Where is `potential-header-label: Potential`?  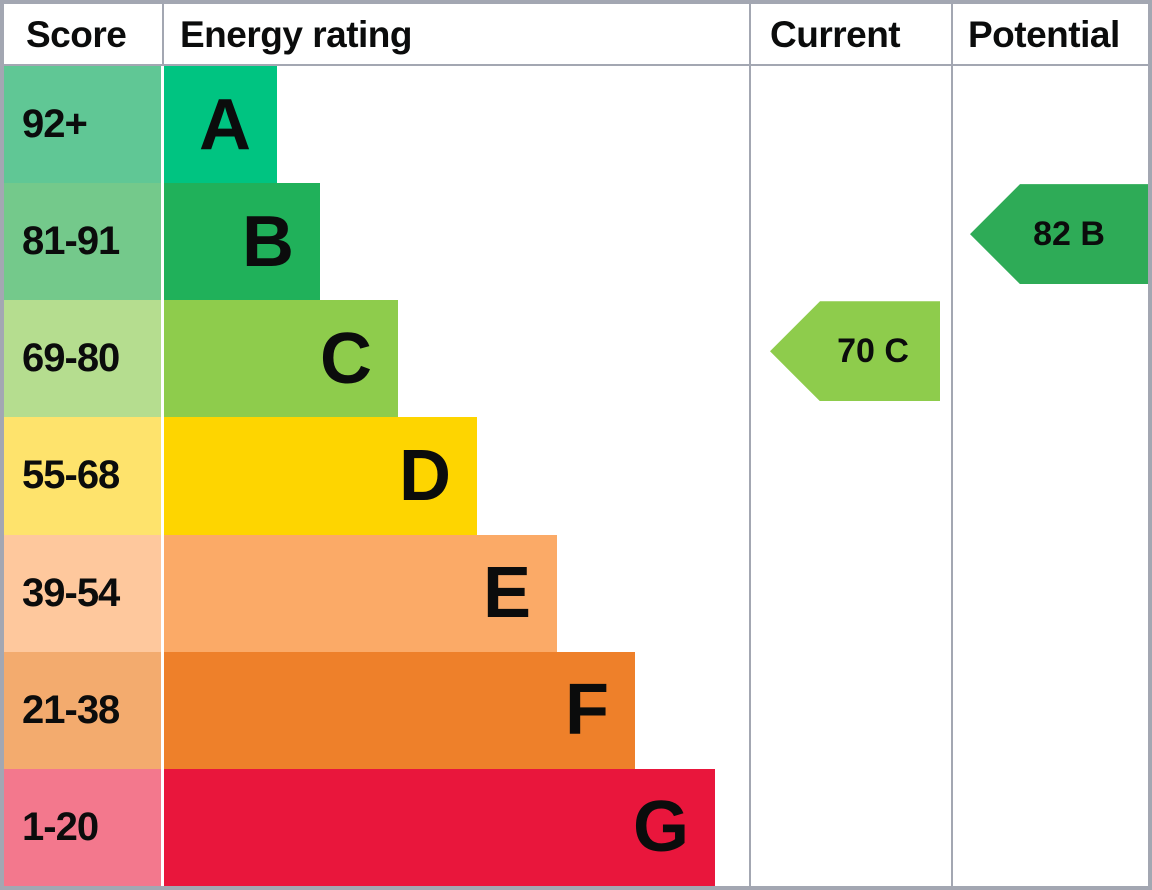
potential-header-label: Potential is located at coordinates (1044, 34).